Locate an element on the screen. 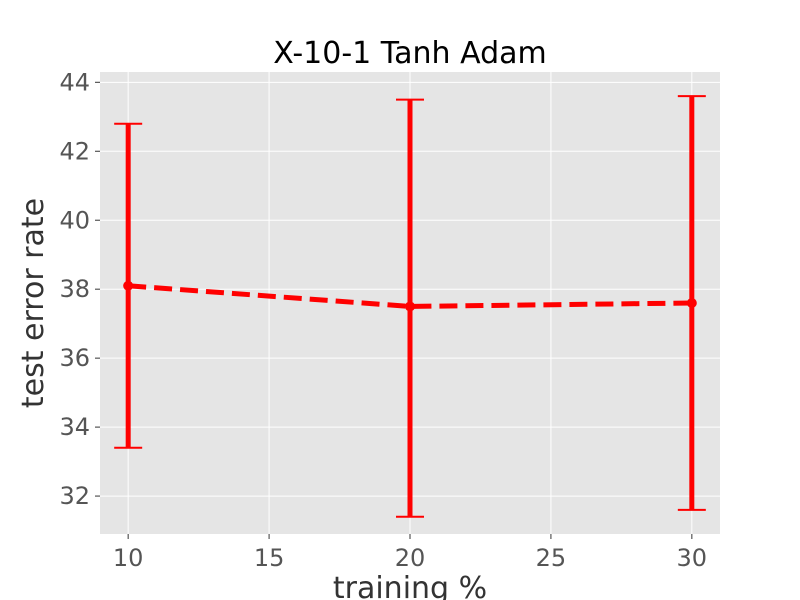  x-tick-label: 10 is located at coordinates (128, 558).